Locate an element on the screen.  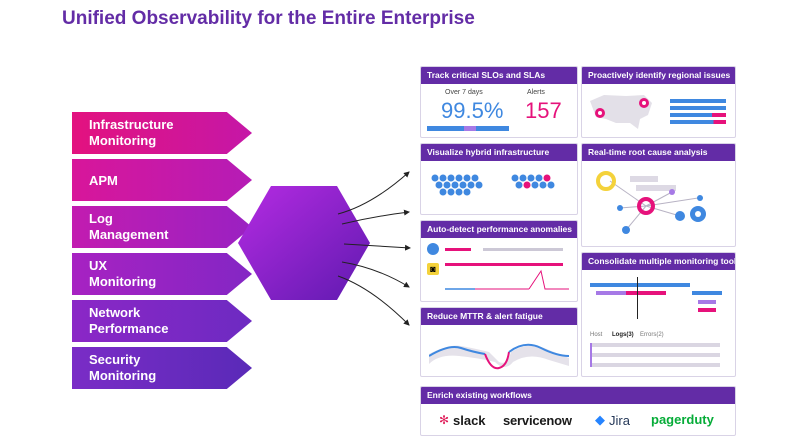
card-root-cause-title: Real-time root cause analysis is located at coordinates (658, 152).